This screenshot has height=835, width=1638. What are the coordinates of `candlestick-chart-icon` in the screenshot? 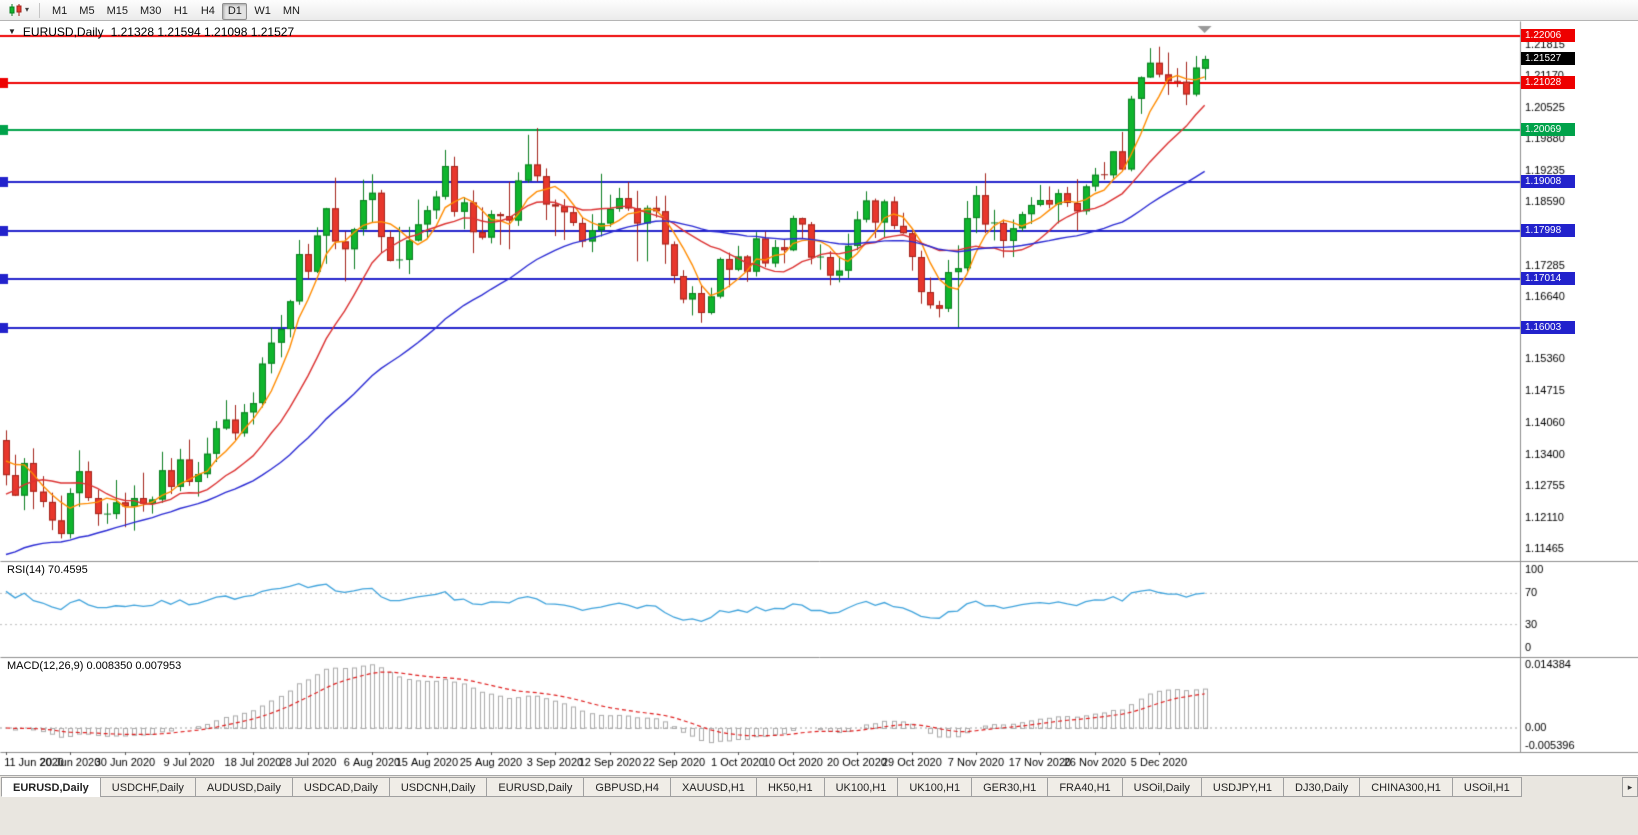 It's located at (15, 10).